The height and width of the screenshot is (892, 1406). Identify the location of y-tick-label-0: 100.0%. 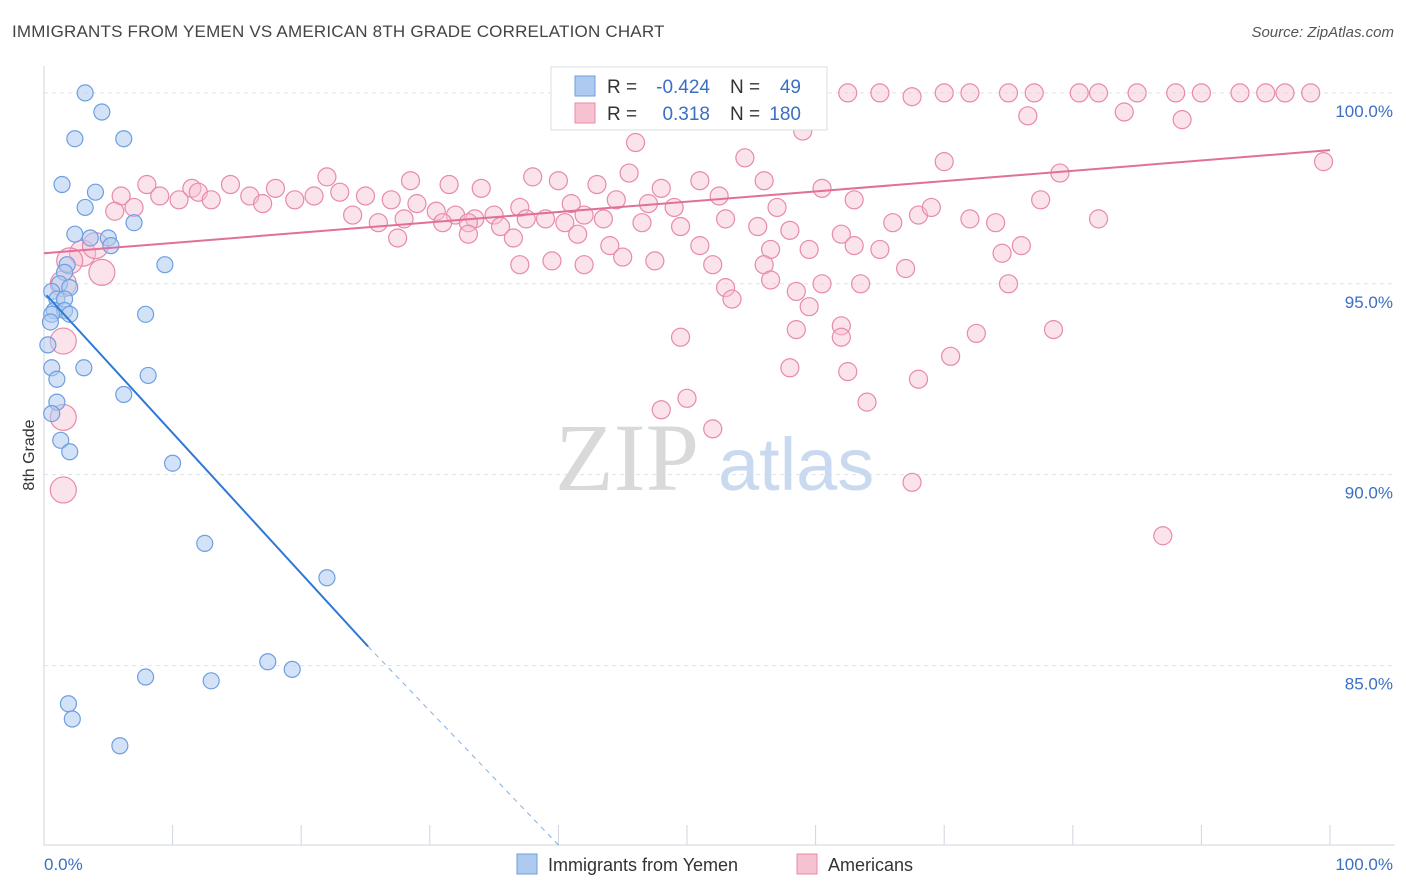
(1364, 111).